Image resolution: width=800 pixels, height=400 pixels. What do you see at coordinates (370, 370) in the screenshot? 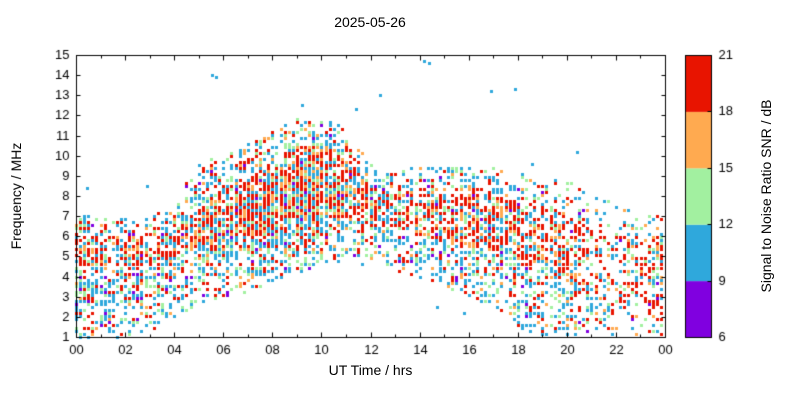
I see `x-axis-label: UT Time / hrs` at bounding box center [370, 370].